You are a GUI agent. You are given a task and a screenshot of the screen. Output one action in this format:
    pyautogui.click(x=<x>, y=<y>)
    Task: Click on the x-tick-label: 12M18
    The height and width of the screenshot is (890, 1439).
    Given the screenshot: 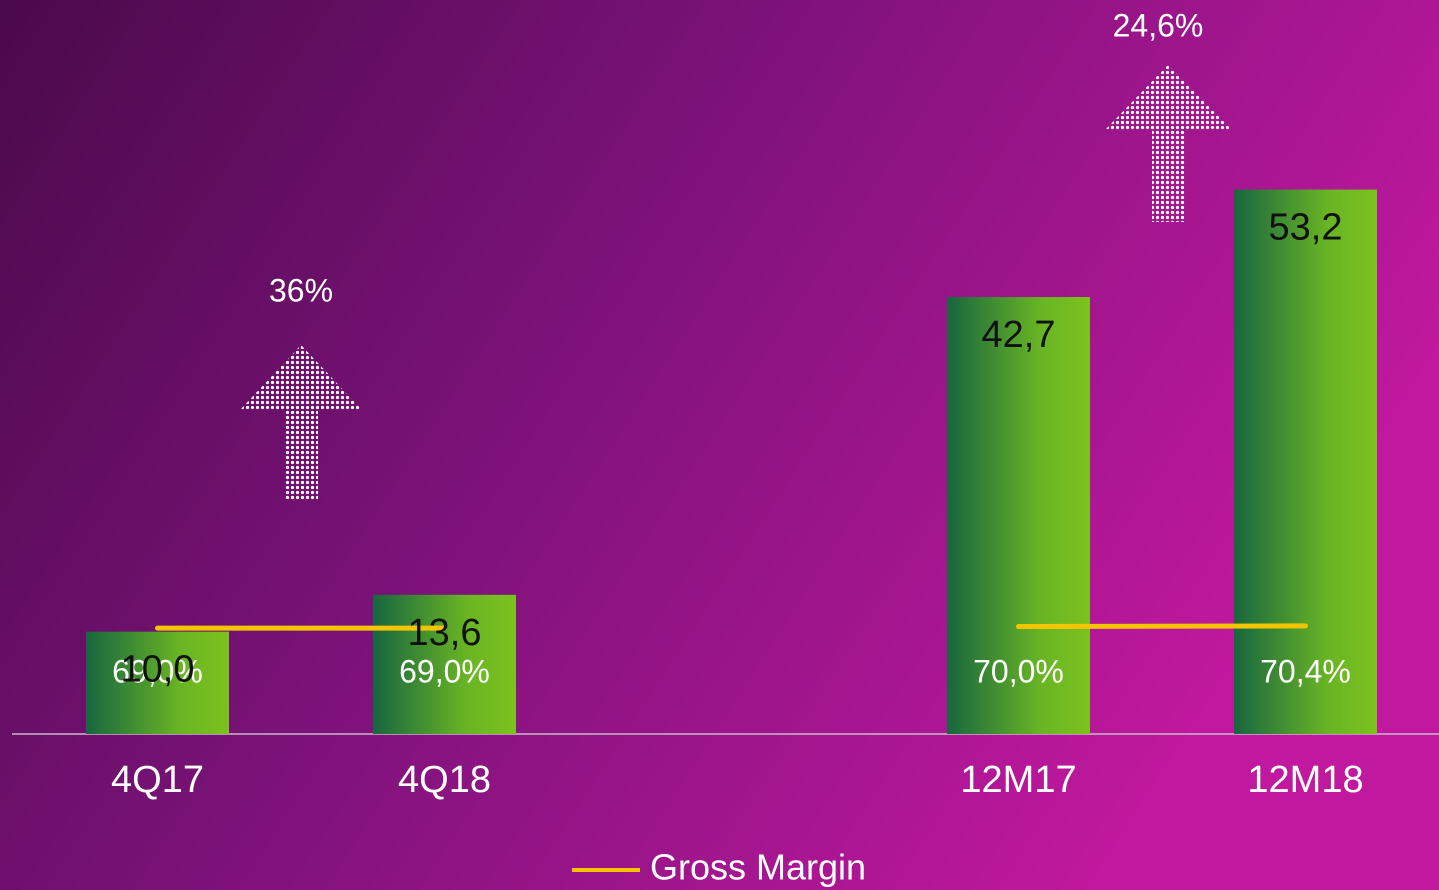 What is the action you would take?
    pyautogui.click(x=1305, y=780)
    